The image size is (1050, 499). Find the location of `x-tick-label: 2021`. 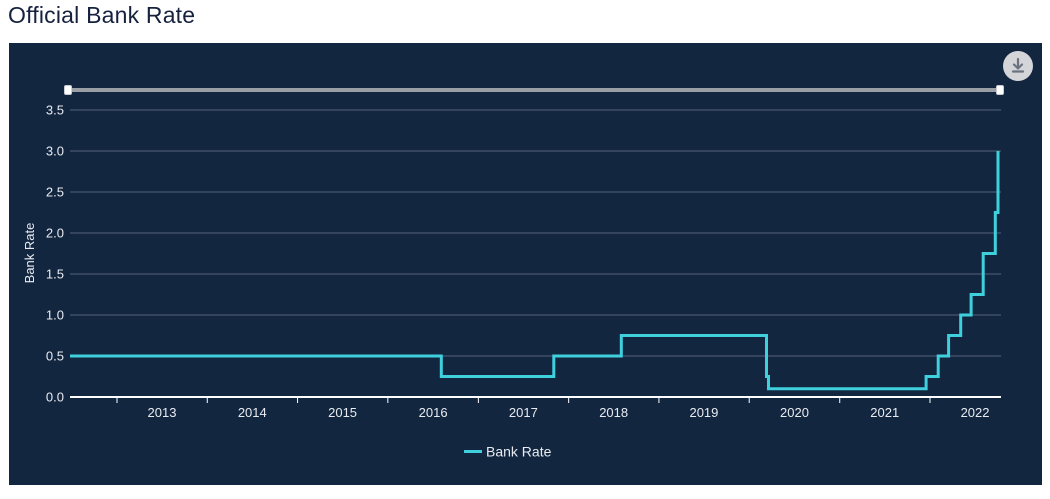

x-tick-label: 2021 is located at coordinates (884, 412).